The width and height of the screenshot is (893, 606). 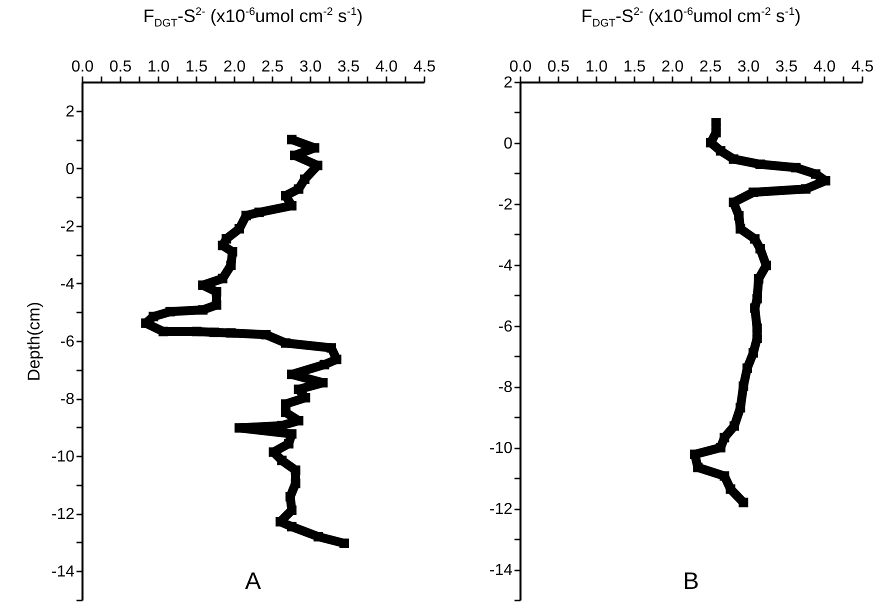 I want to click on annotation: B, so click(x=691, y=581).